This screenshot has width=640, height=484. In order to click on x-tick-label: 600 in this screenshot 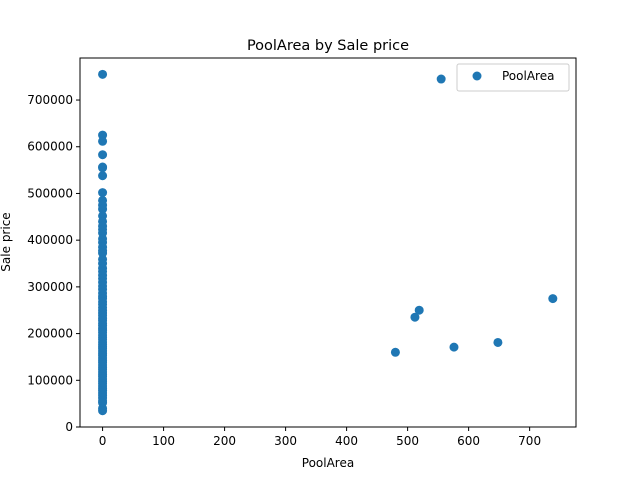, I will do `click(468, 441)`.